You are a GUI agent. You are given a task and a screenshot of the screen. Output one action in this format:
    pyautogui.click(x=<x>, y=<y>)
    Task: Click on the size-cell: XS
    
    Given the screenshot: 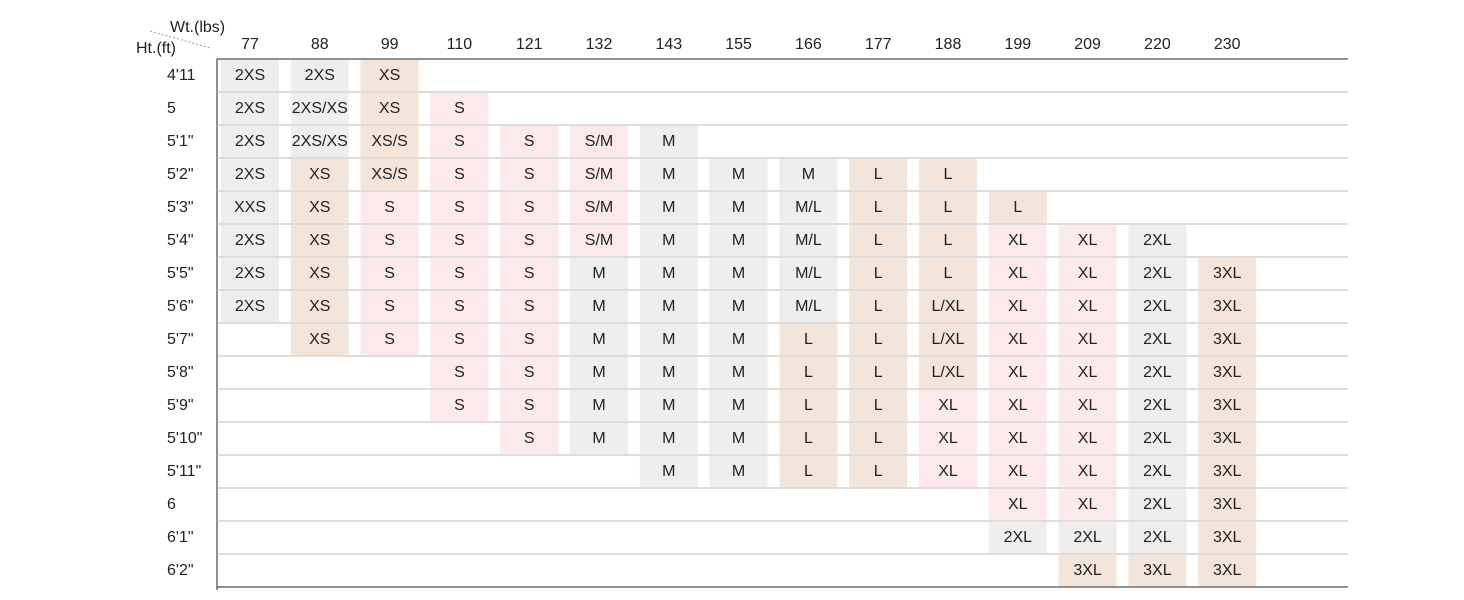 What is the action you would take?
    pyautogui.click(x=389, y=108)
    